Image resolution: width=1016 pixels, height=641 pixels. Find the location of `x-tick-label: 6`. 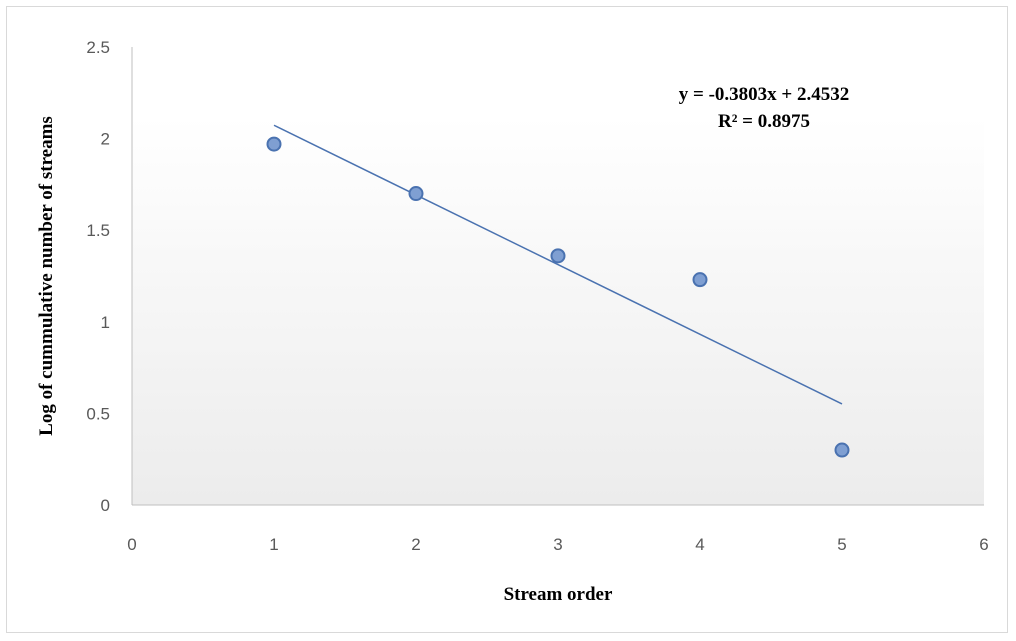

x-tick-label: 6 is located at coordinates (983, 544).